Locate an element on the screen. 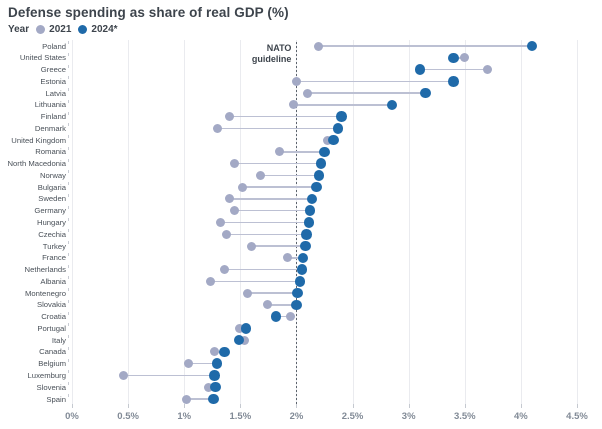 The width and height of the screenshot is (602, 429). x-axis-tick-label: 0.5% is located at coordinates (128, 416).